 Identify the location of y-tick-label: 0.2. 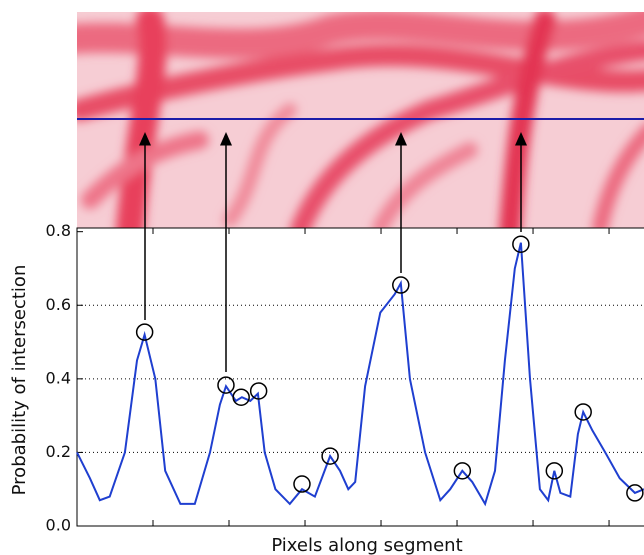
(58, 451).